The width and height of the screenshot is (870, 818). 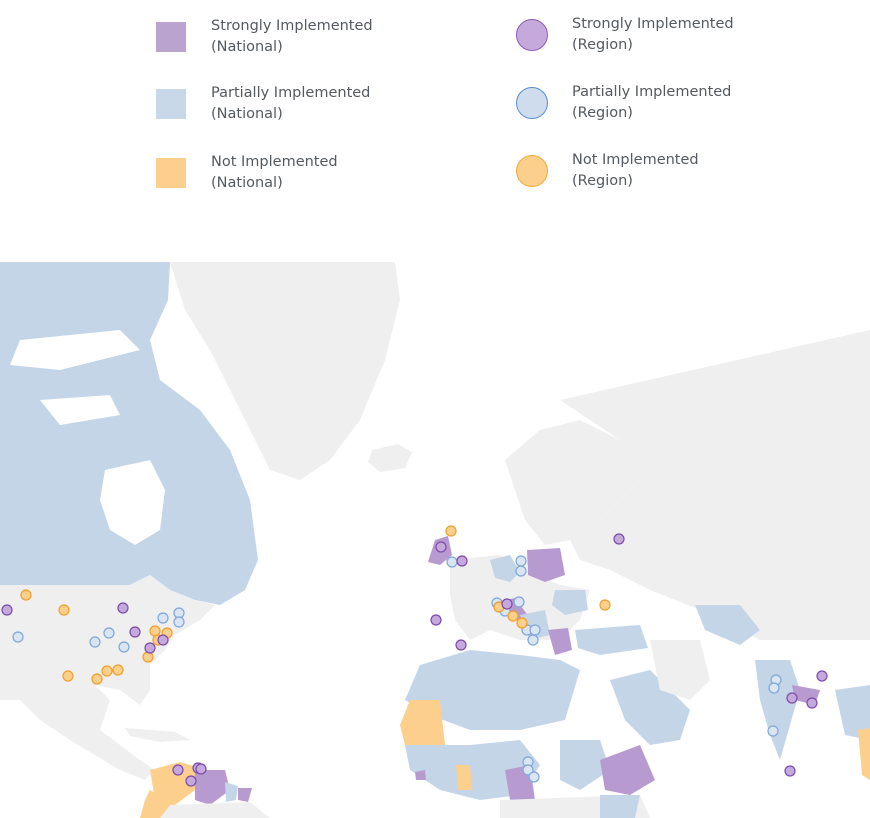 What do you see at coordinates (212, 787) in the screenshot?
I see `guyana` at bounding box center [212, 787].